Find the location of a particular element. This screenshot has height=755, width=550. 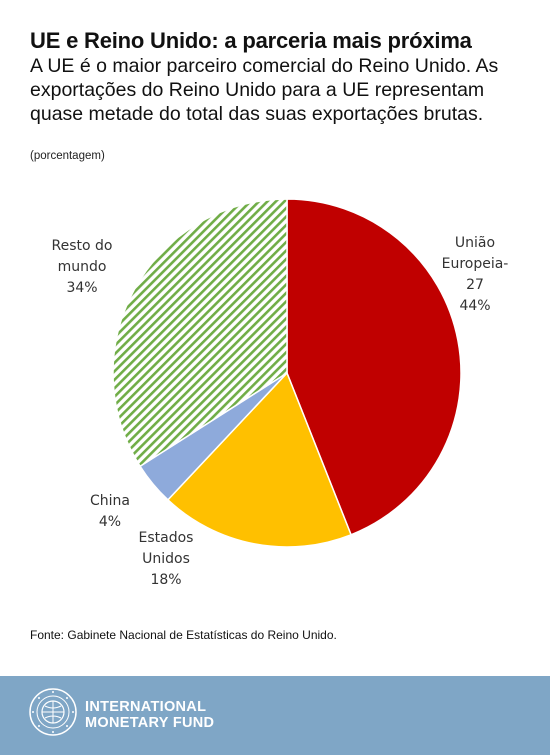

slice-name-line: Unidos is located at coordinates (166, 559).